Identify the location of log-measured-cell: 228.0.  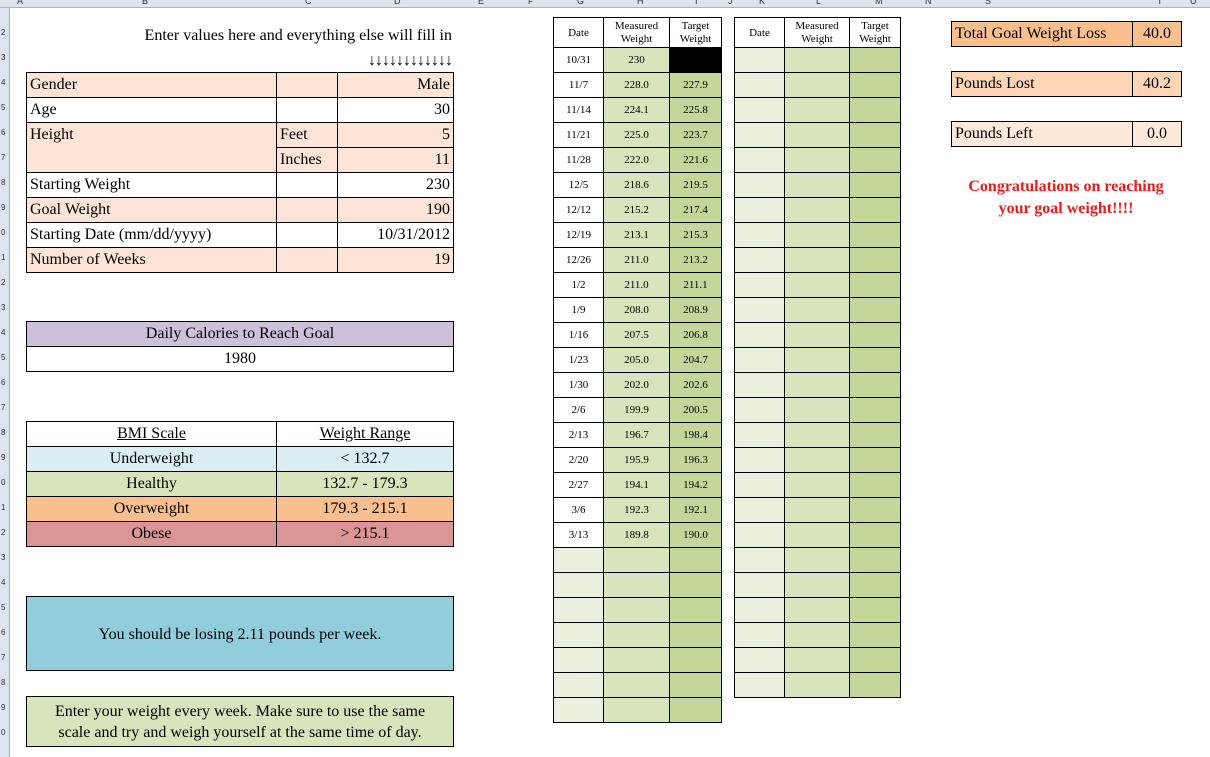
(636, 85).